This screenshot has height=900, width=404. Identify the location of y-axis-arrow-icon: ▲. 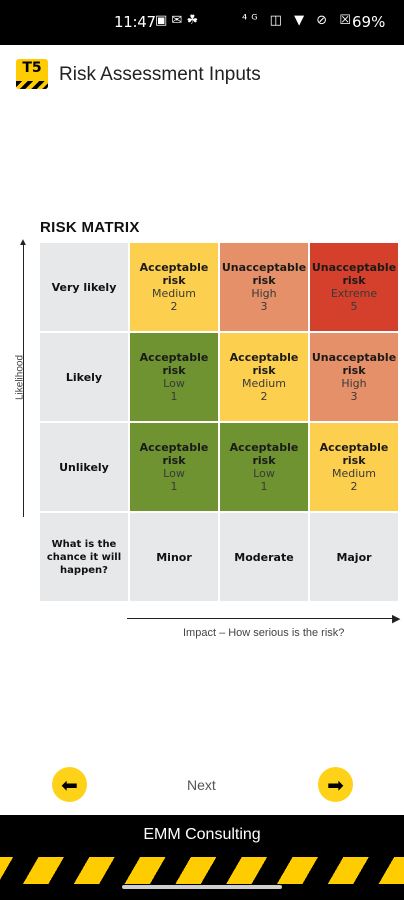
(23, 243).